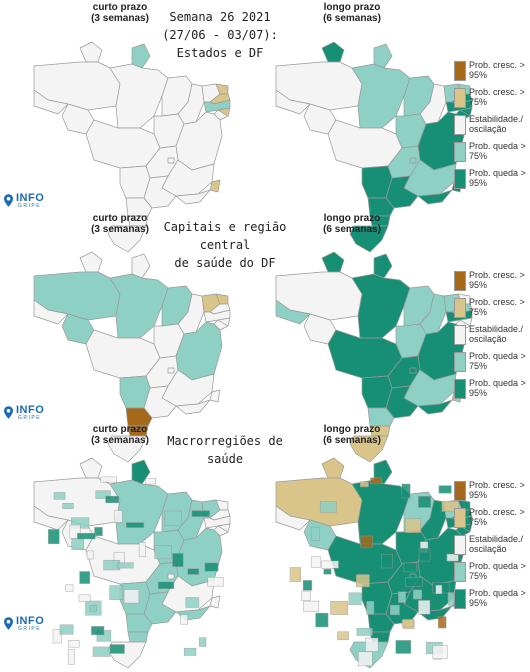 This screenshot has height=672, width=530. I want to click on panel-title: Capitais e região central de saúde do DF, so click(225, 245).